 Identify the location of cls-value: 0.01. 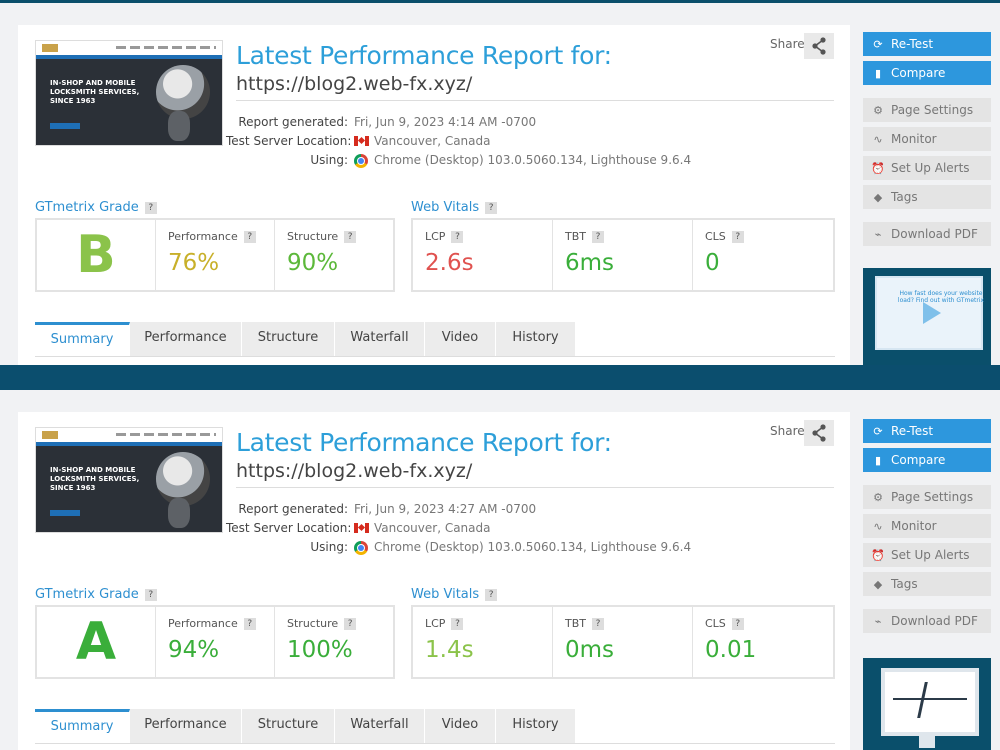
(731, 650).